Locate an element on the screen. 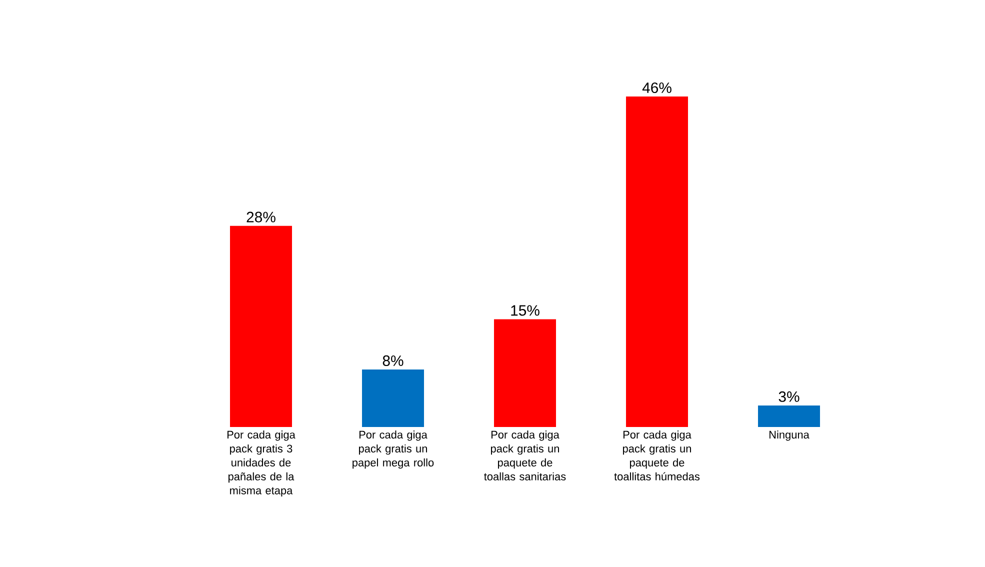  x-tick-label: Ninguna is located at coordinates (790, 435).